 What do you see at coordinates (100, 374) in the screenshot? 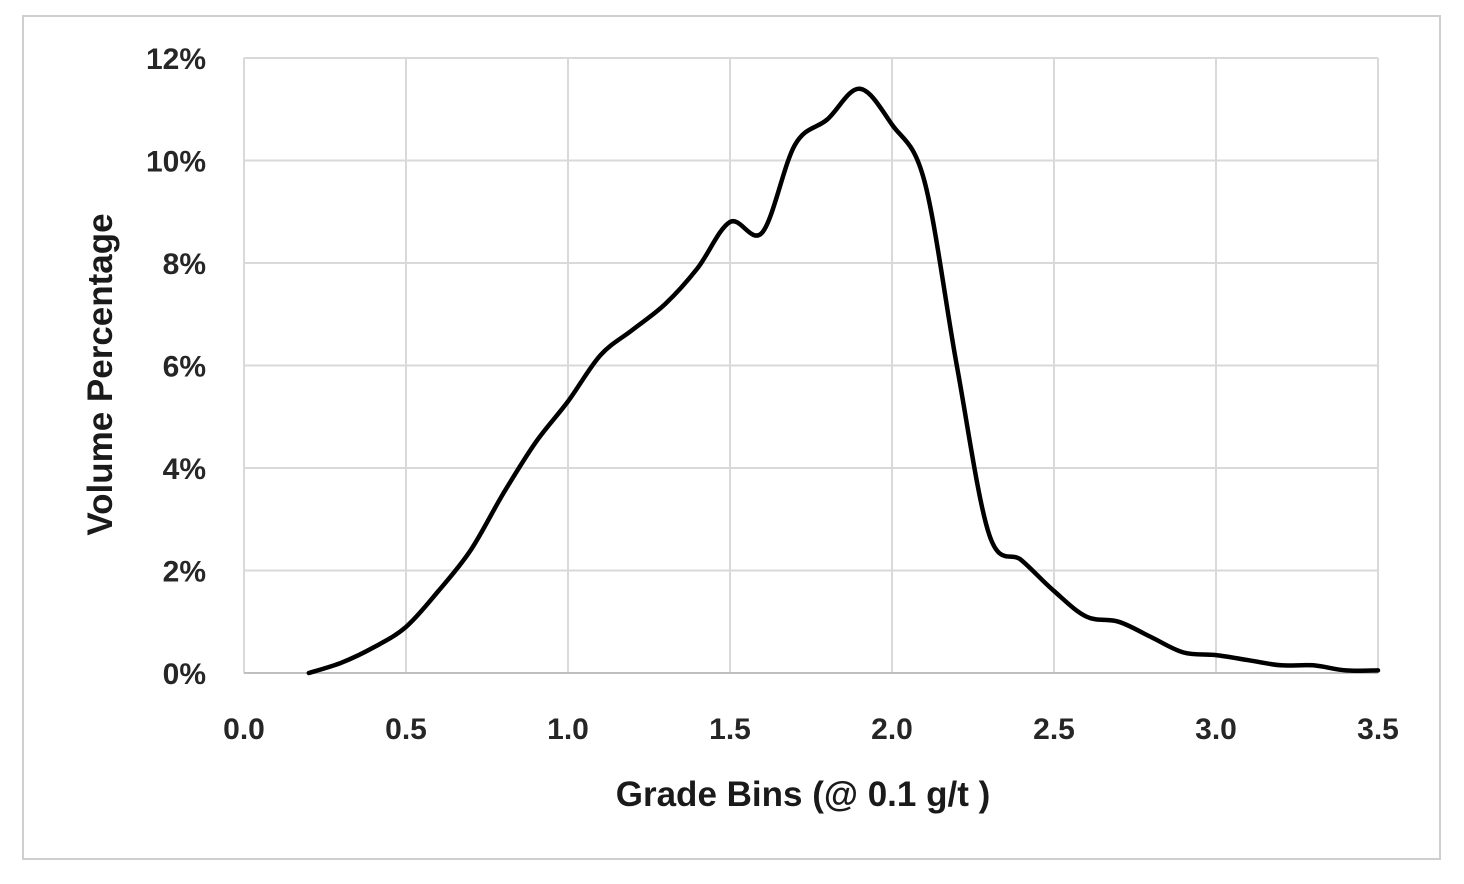
I see `y-axis-title: Volume Percentage` at bounding box center [100, 374].